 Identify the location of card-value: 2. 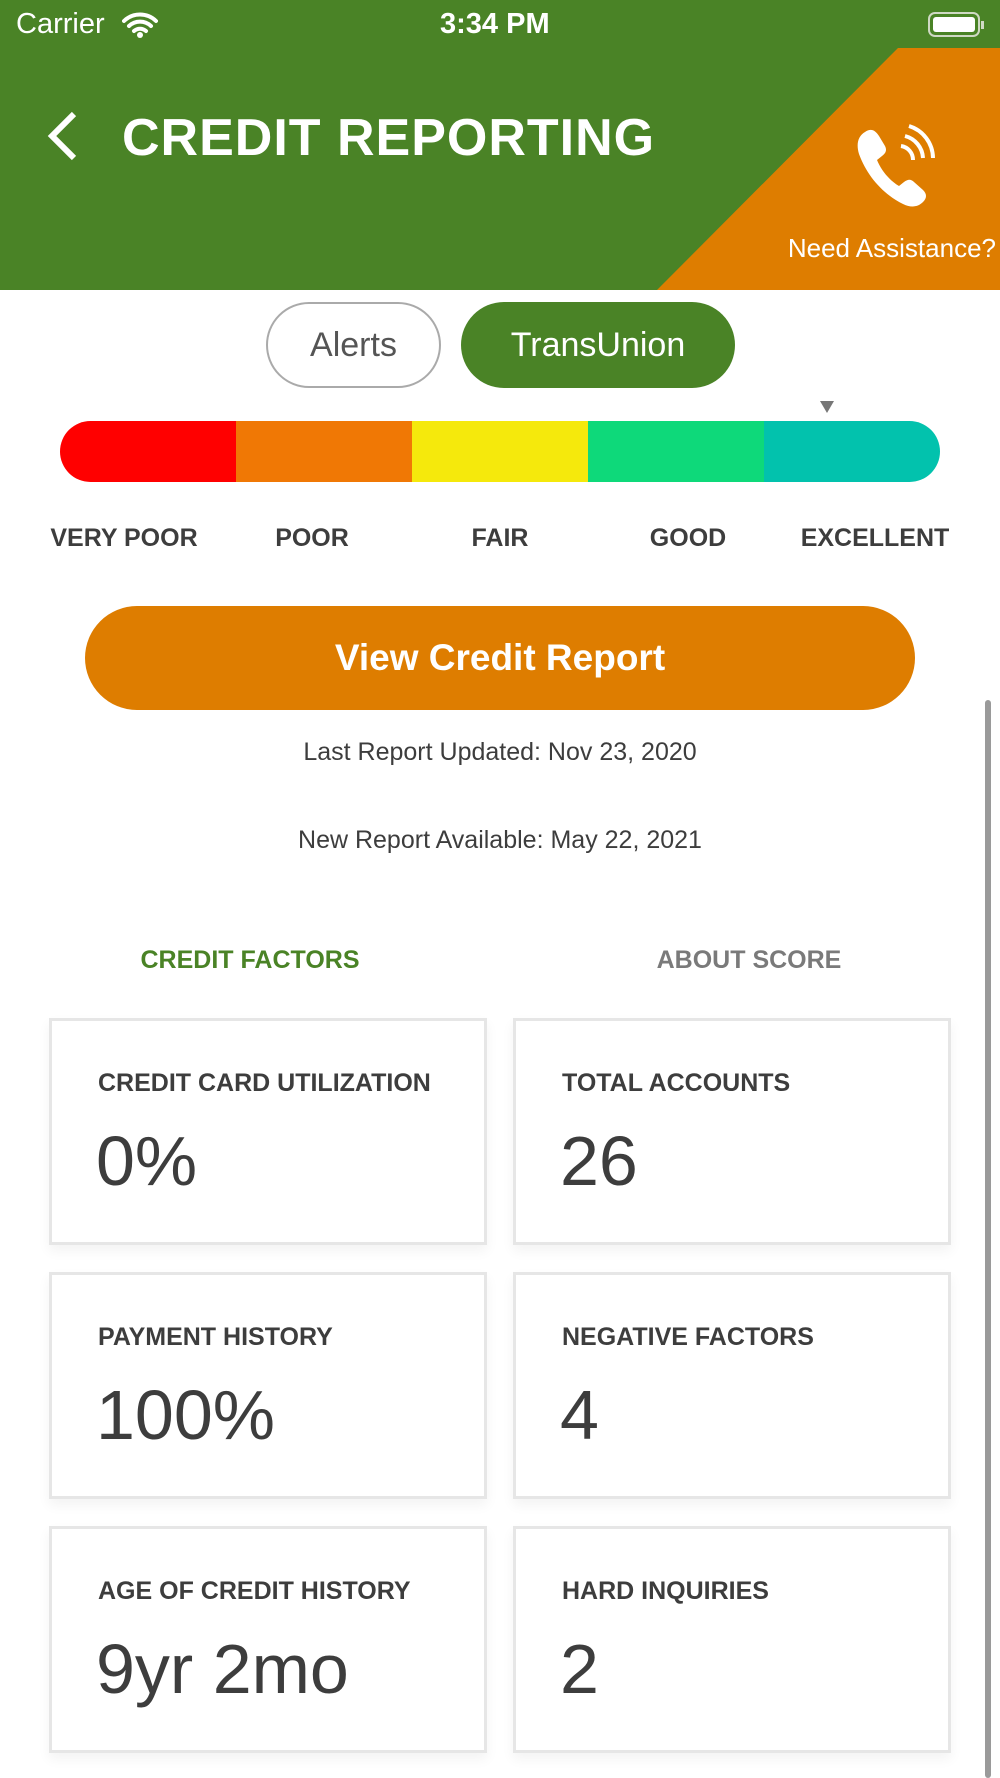
(579, 1669).